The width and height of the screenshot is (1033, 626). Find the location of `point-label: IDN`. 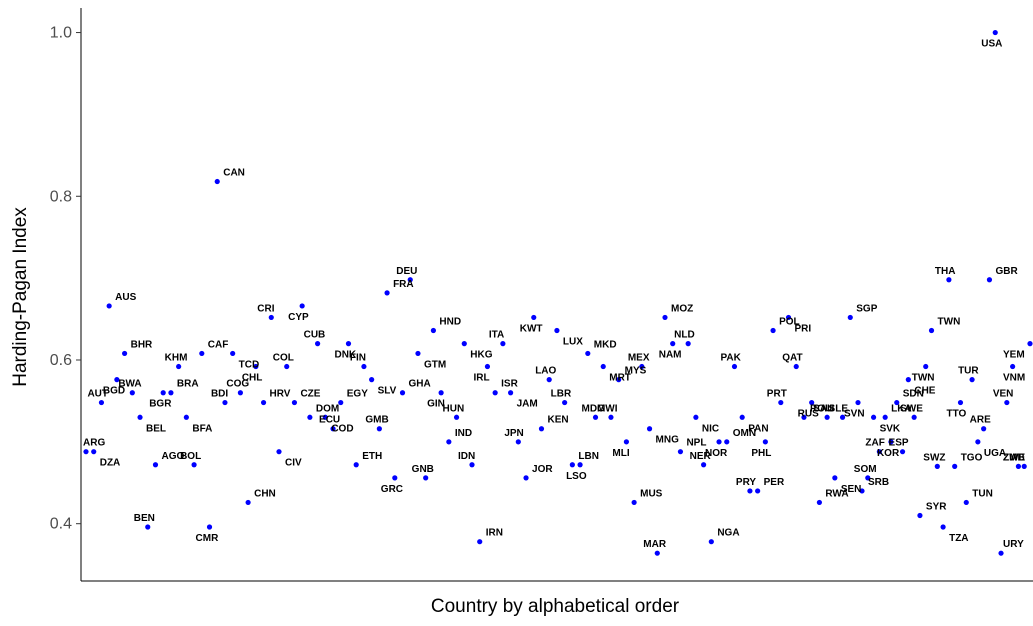

point-label: IDN is located at coordinates (466, 456).